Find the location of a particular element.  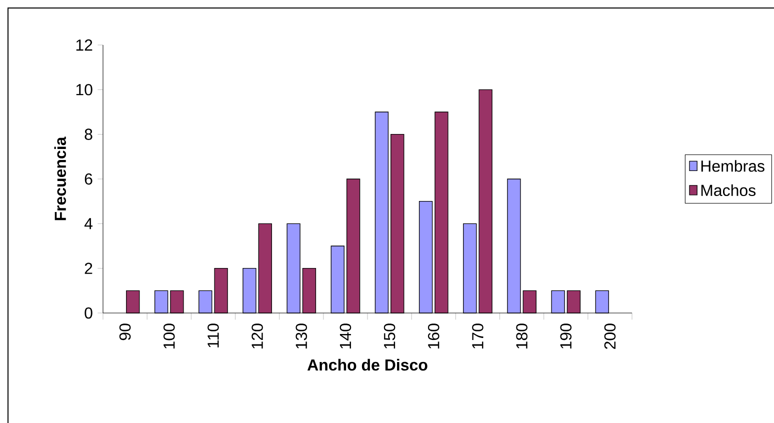

y-tick-label: 12 is located at coordinates (84, 45).